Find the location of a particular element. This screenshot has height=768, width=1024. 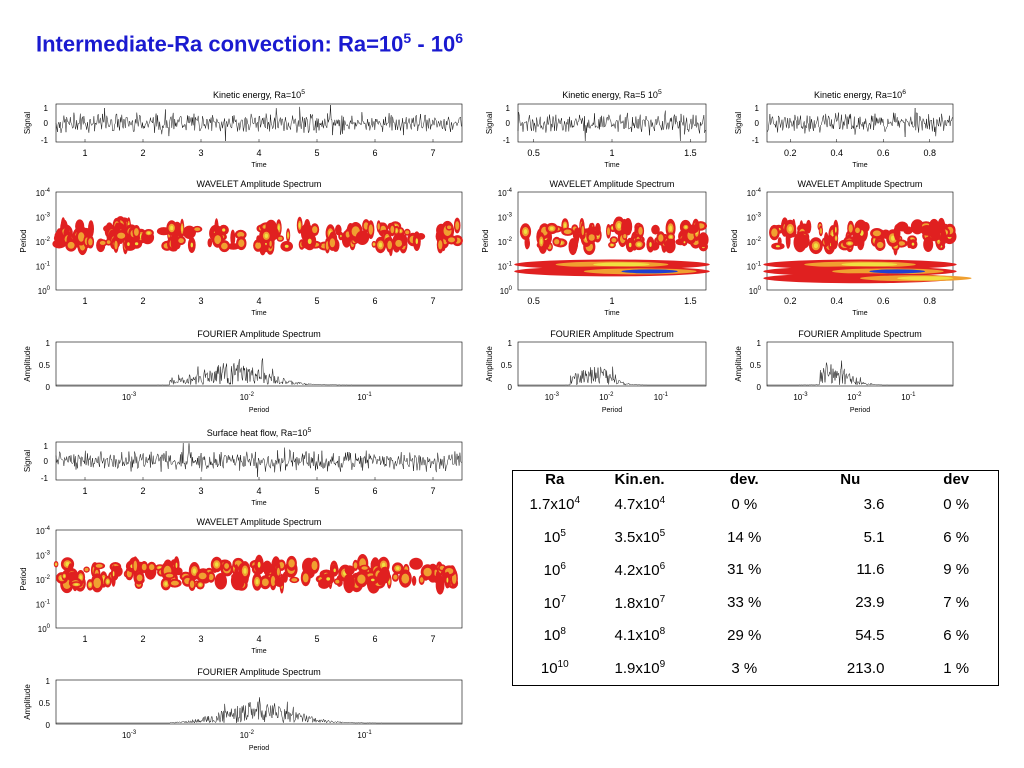

cell-ra: 1010 is located at coordinates (554, 668).